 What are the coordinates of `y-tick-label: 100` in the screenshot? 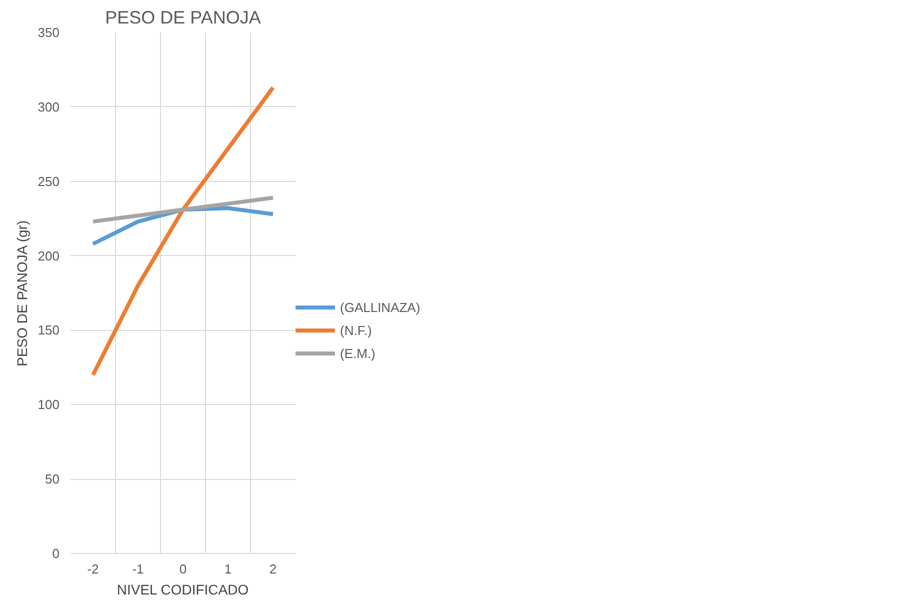 It's located at (49, 404).